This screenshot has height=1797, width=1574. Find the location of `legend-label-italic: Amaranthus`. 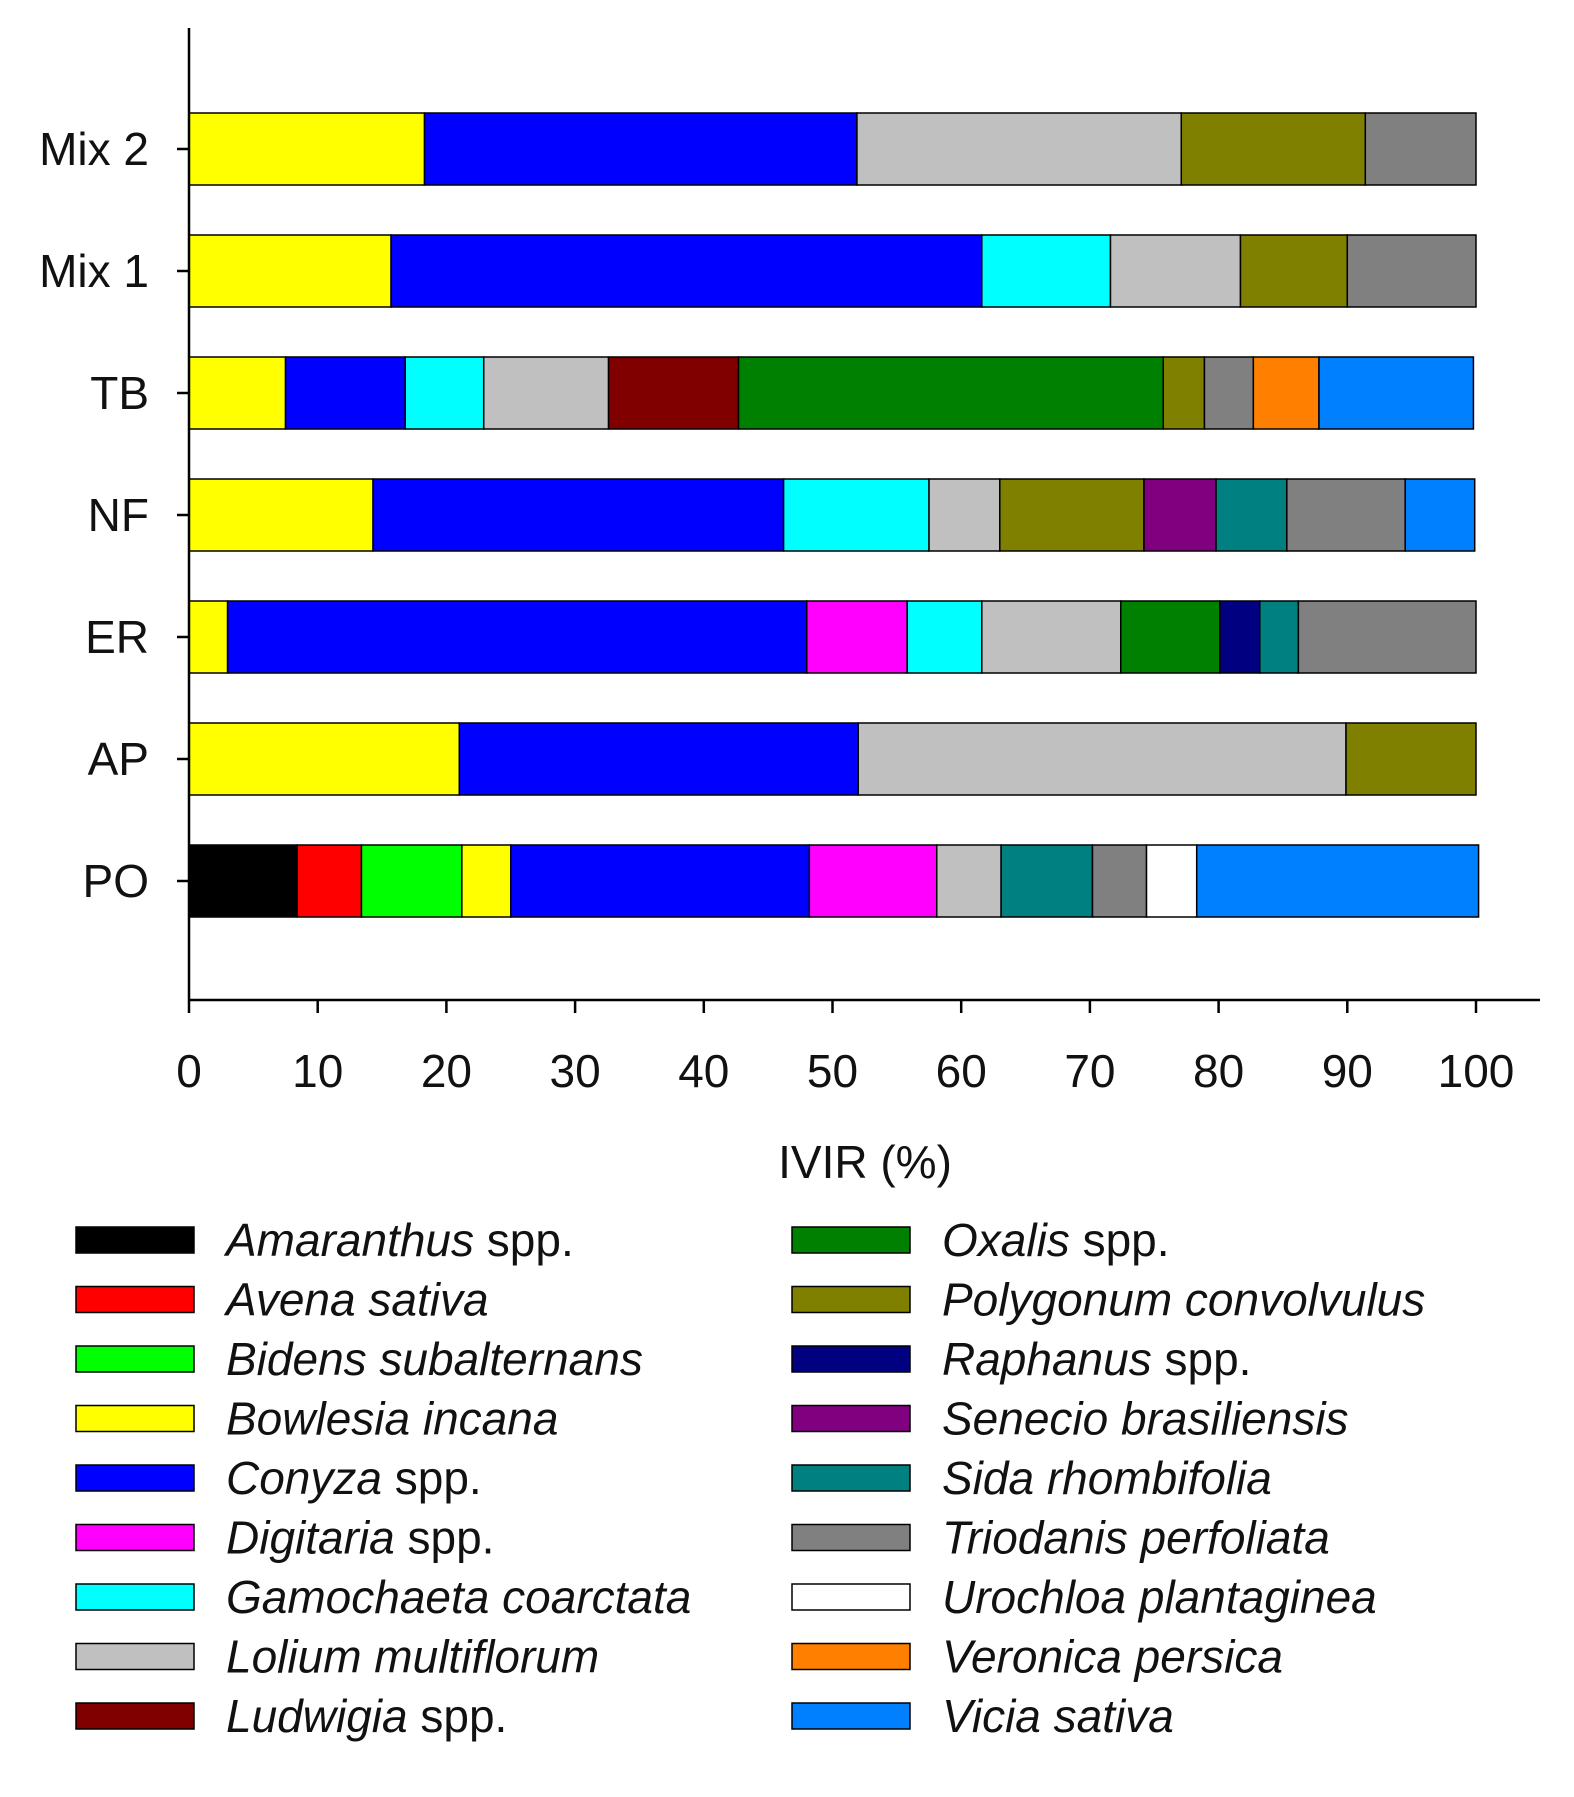

legend-label-italic: Amaranthus is located at coordinates (348, 1240).